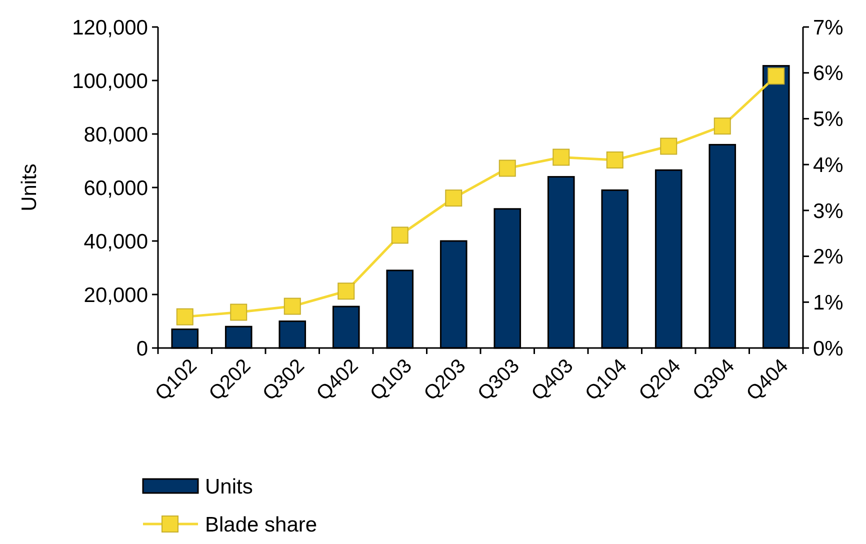 The image size is (866, 544). I want to click on y-tick-label: 0, so click(142, 348).